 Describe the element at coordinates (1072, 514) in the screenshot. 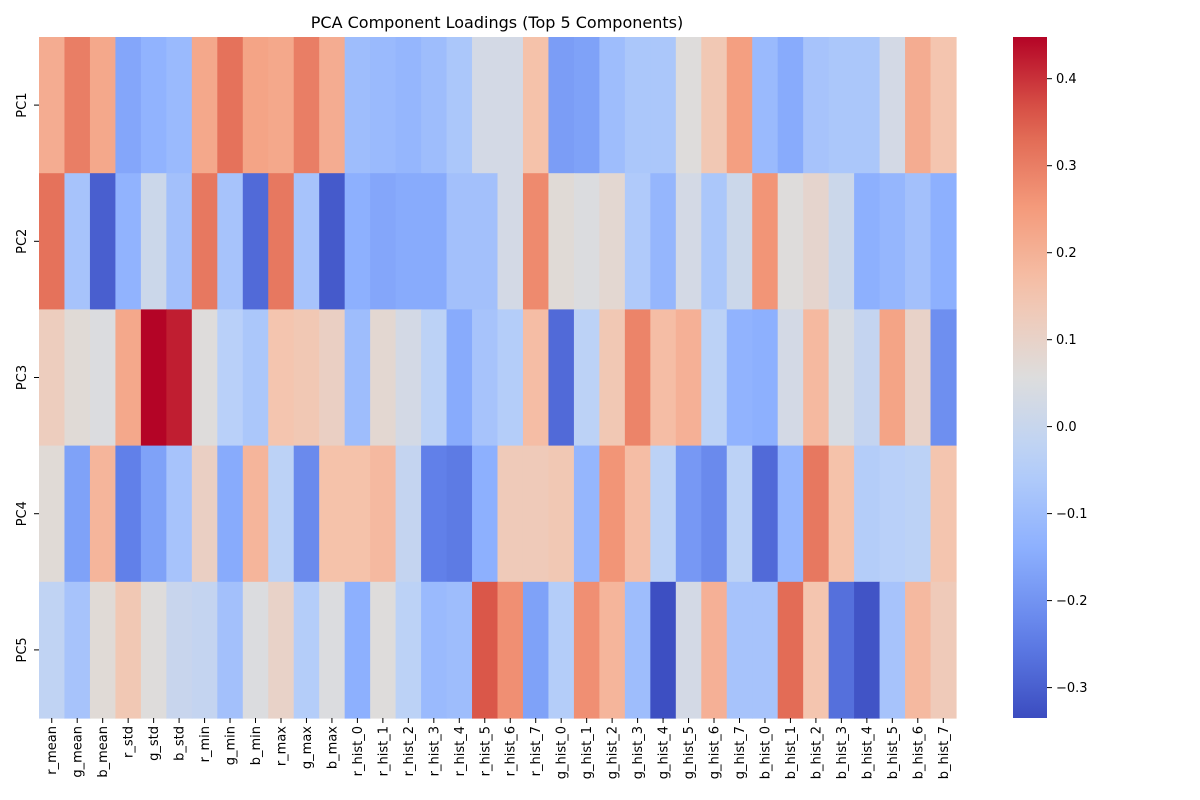

I see `colorbar-tick-label: −0.1` at that location.